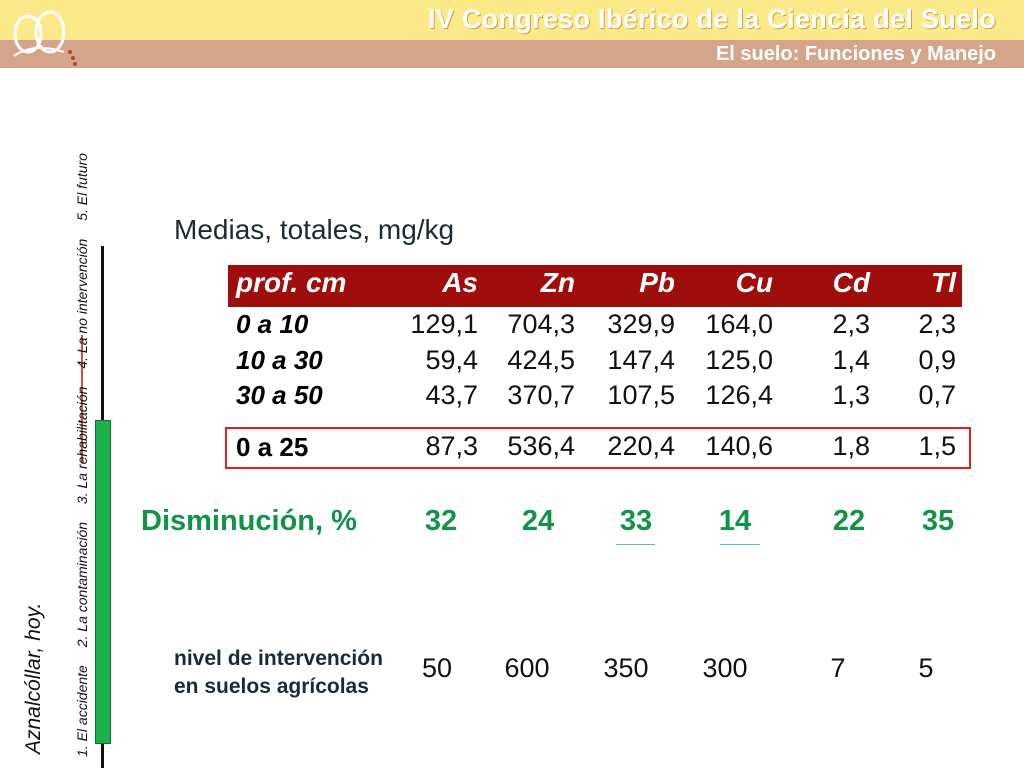  I want to click on table-header-row, so click(595, 286).